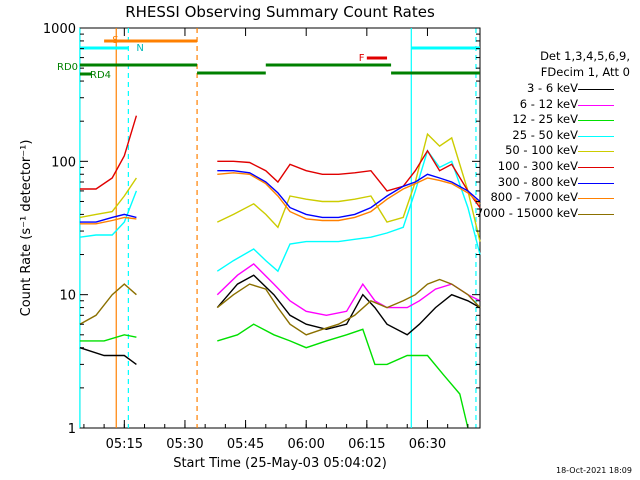 The width and height of the screenshot is (640, 480). I want to click on legend-entry-label: 800 - 7000 keV, so click(534, 197).